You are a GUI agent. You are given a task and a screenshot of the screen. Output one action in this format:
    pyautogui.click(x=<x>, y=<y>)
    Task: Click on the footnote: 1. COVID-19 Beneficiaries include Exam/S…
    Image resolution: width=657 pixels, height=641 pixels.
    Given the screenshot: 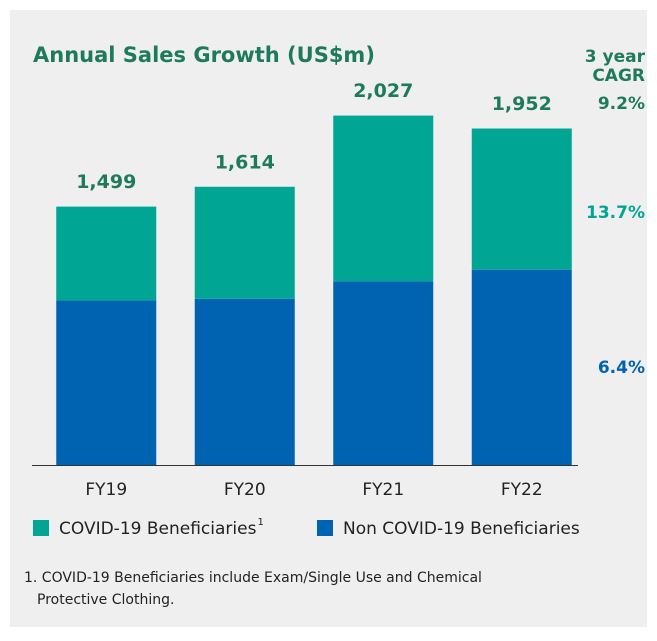 What is the action you would take?
    pyautogui.click(x=253, y=578)
    